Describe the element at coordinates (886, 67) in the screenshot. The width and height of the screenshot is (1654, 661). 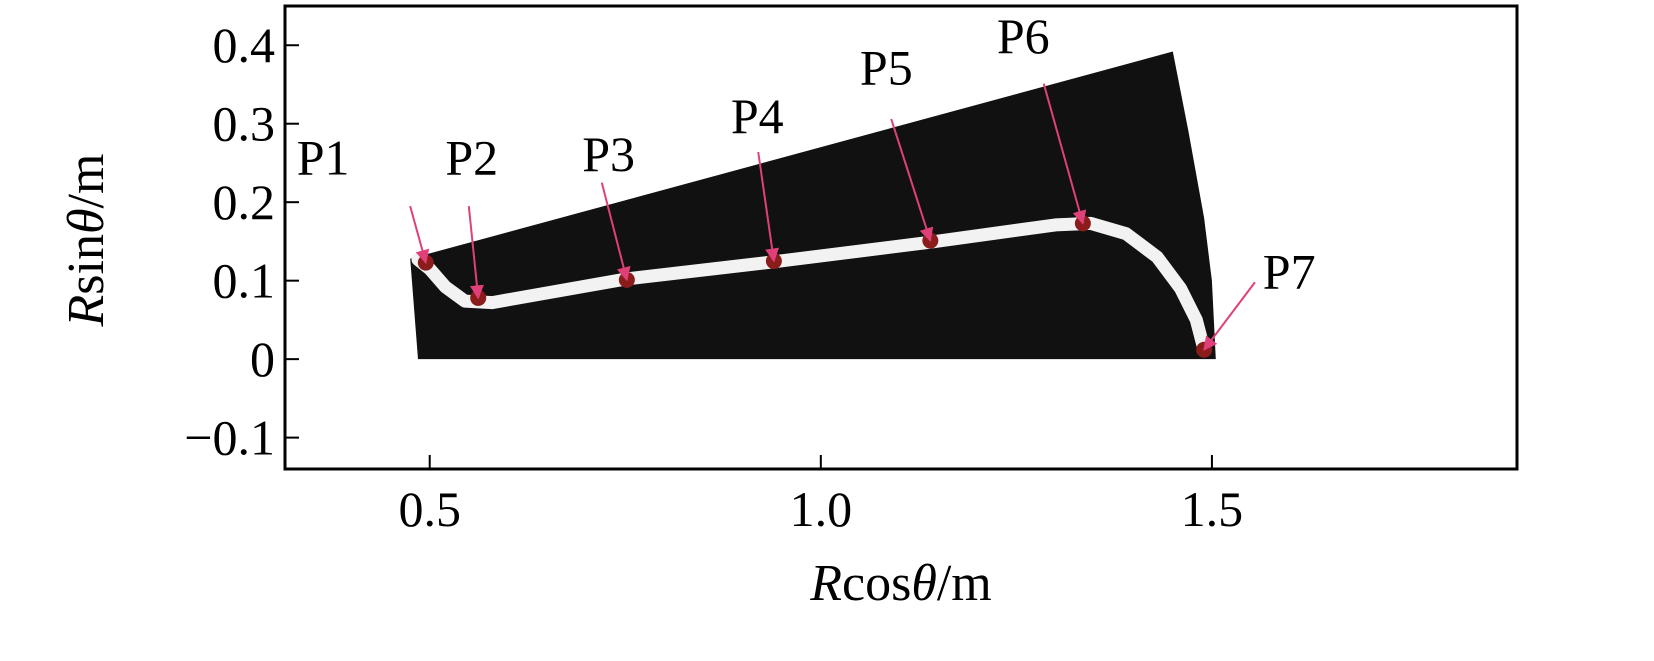
I see `point-label: P5` at that location.